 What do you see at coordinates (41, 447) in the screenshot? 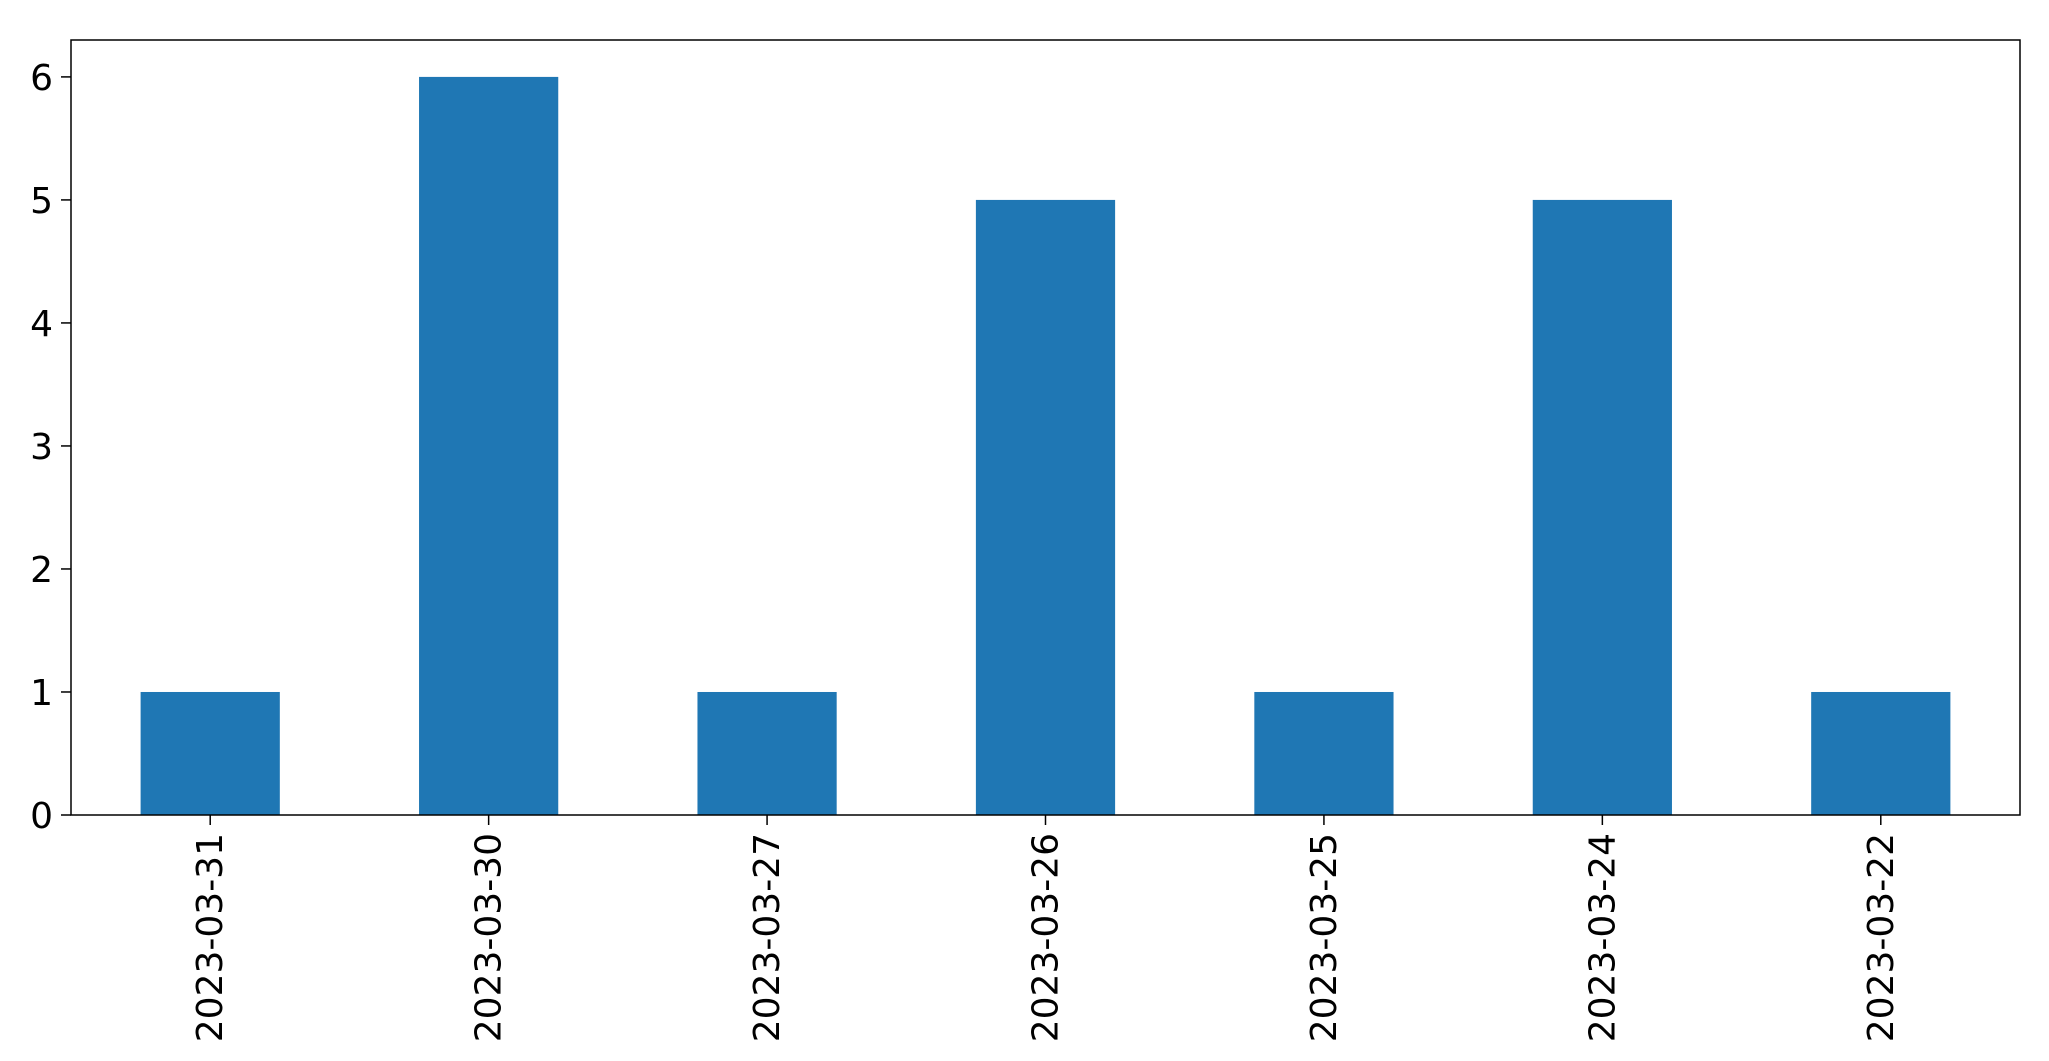
I see `y-tick-label: 3` at bounding box center [41, 447].